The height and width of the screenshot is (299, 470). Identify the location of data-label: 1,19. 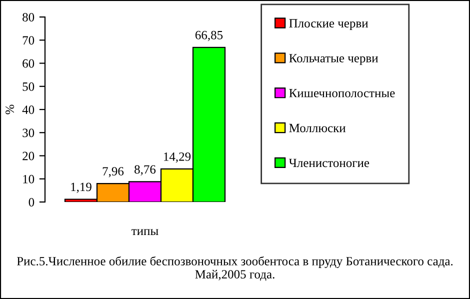
(81, 187).